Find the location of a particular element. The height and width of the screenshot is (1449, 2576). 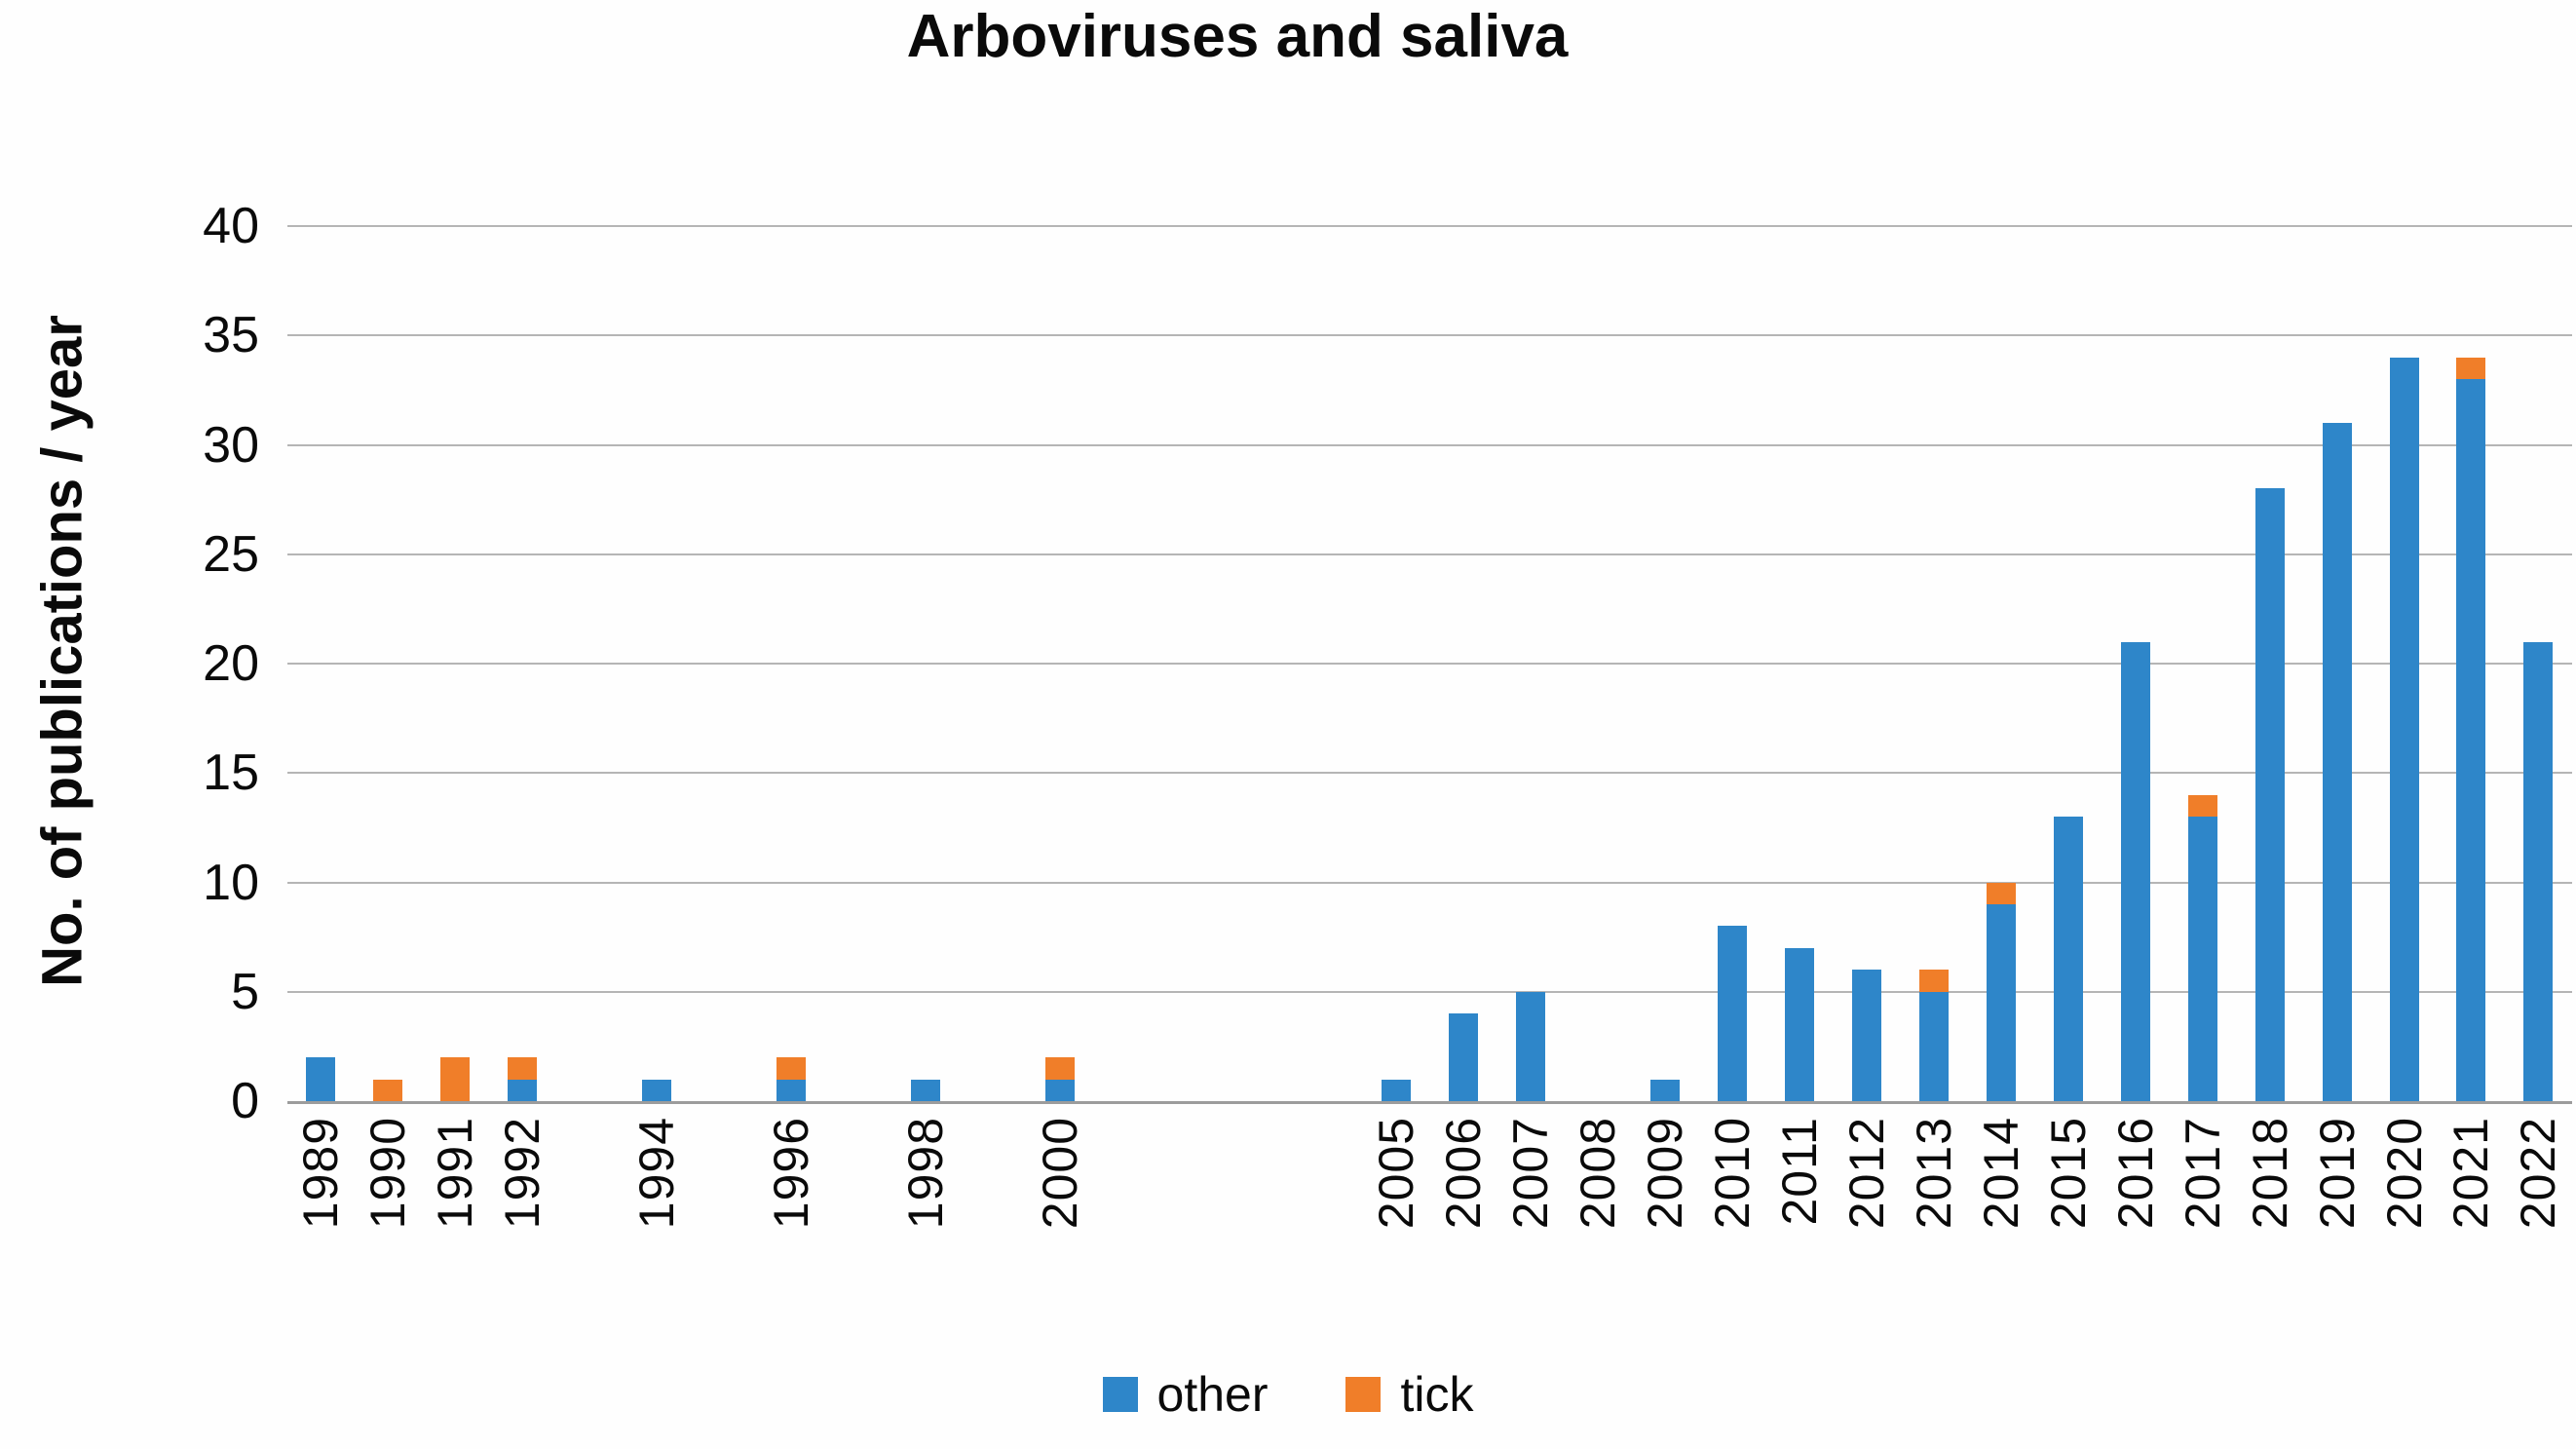

bar-1989-other is located at coordinates (321, 1079).